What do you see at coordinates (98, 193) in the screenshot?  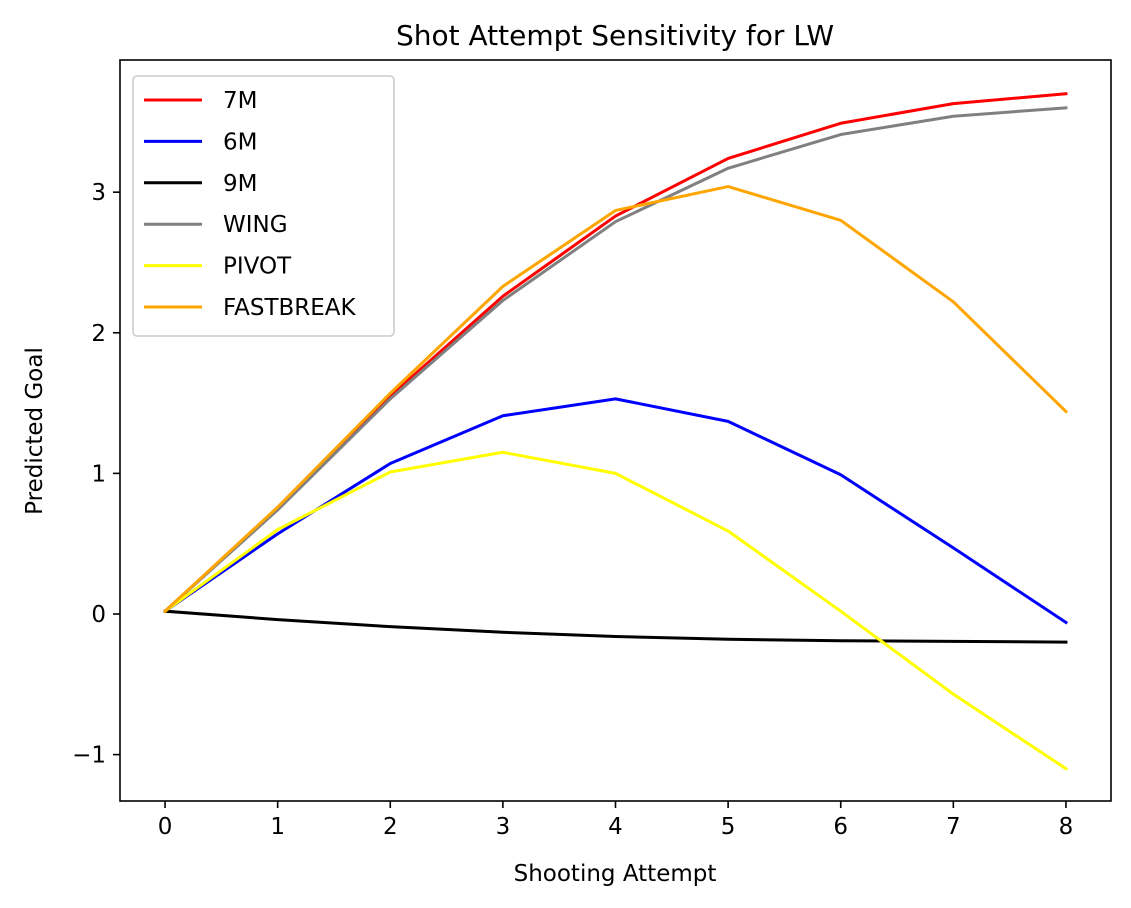 I see `y-tick-label: 3` at bounding box center [98, 193].